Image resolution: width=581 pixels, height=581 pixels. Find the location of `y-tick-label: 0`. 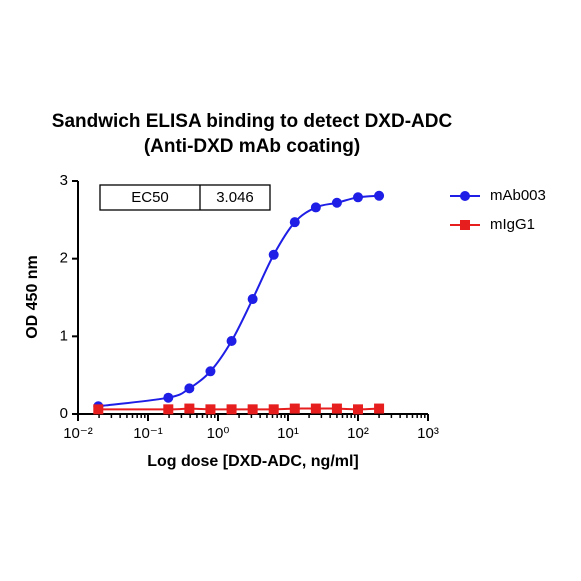

y-tick-label: 0 is located at coordinates (64, 413).